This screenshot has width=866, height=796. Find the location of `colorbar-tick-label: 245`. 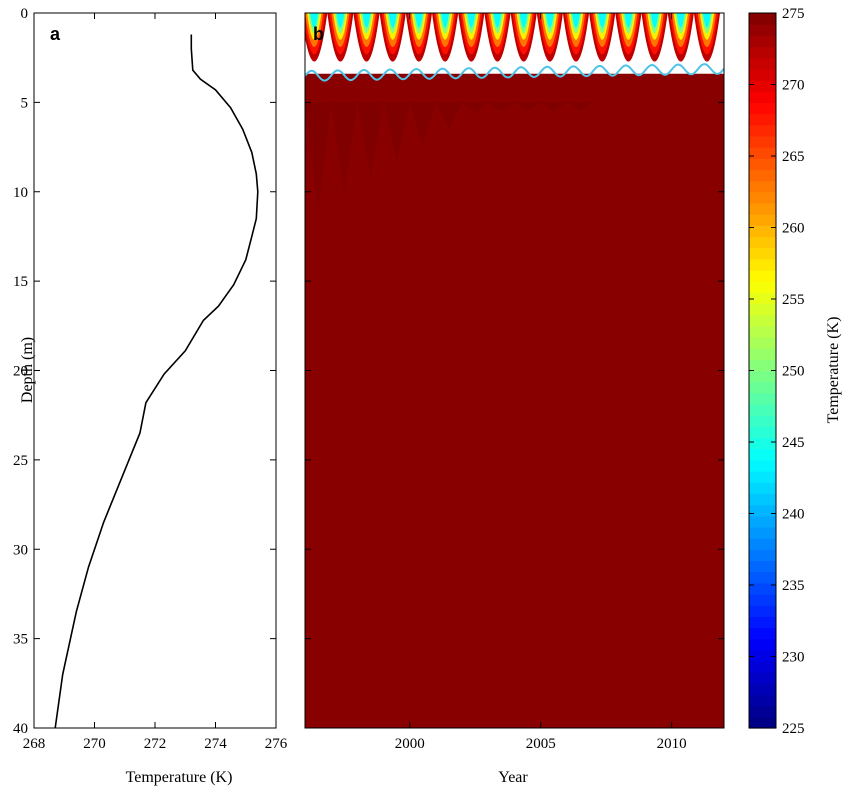

colorbar-tick-label: 245 is located at coordinates (793, 443).